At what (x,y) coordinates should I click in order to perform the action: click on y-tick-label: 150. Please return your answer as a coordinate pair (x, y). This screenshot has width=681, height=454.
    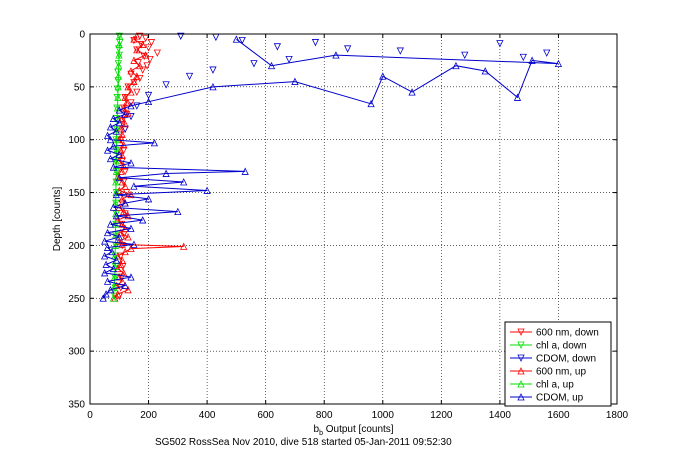
    Looking at the image, I should click on (76, 193).